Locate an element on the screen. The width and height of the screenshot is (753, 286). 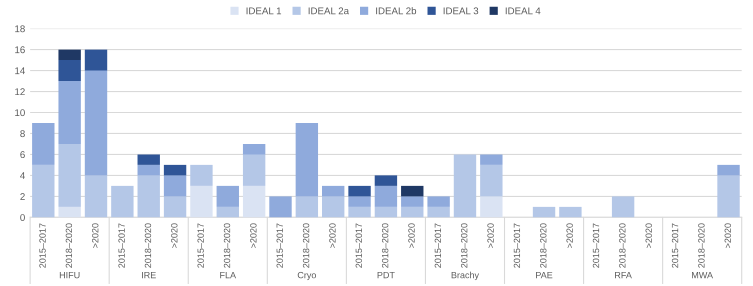
y-tick-label: 4 is located at coordinates (22, 175).